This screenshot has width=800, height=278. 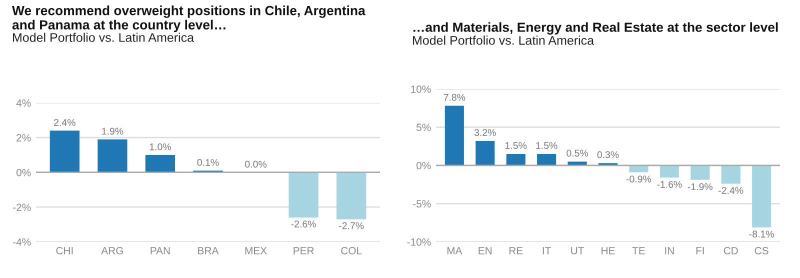 I want to click on y-tick-label: -2%, so click(x=22, y=207).